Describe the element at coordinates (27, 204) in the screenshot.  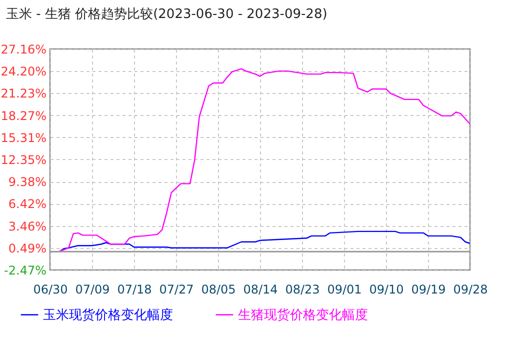
I see `y-tick-label: 6.42%` at that location.